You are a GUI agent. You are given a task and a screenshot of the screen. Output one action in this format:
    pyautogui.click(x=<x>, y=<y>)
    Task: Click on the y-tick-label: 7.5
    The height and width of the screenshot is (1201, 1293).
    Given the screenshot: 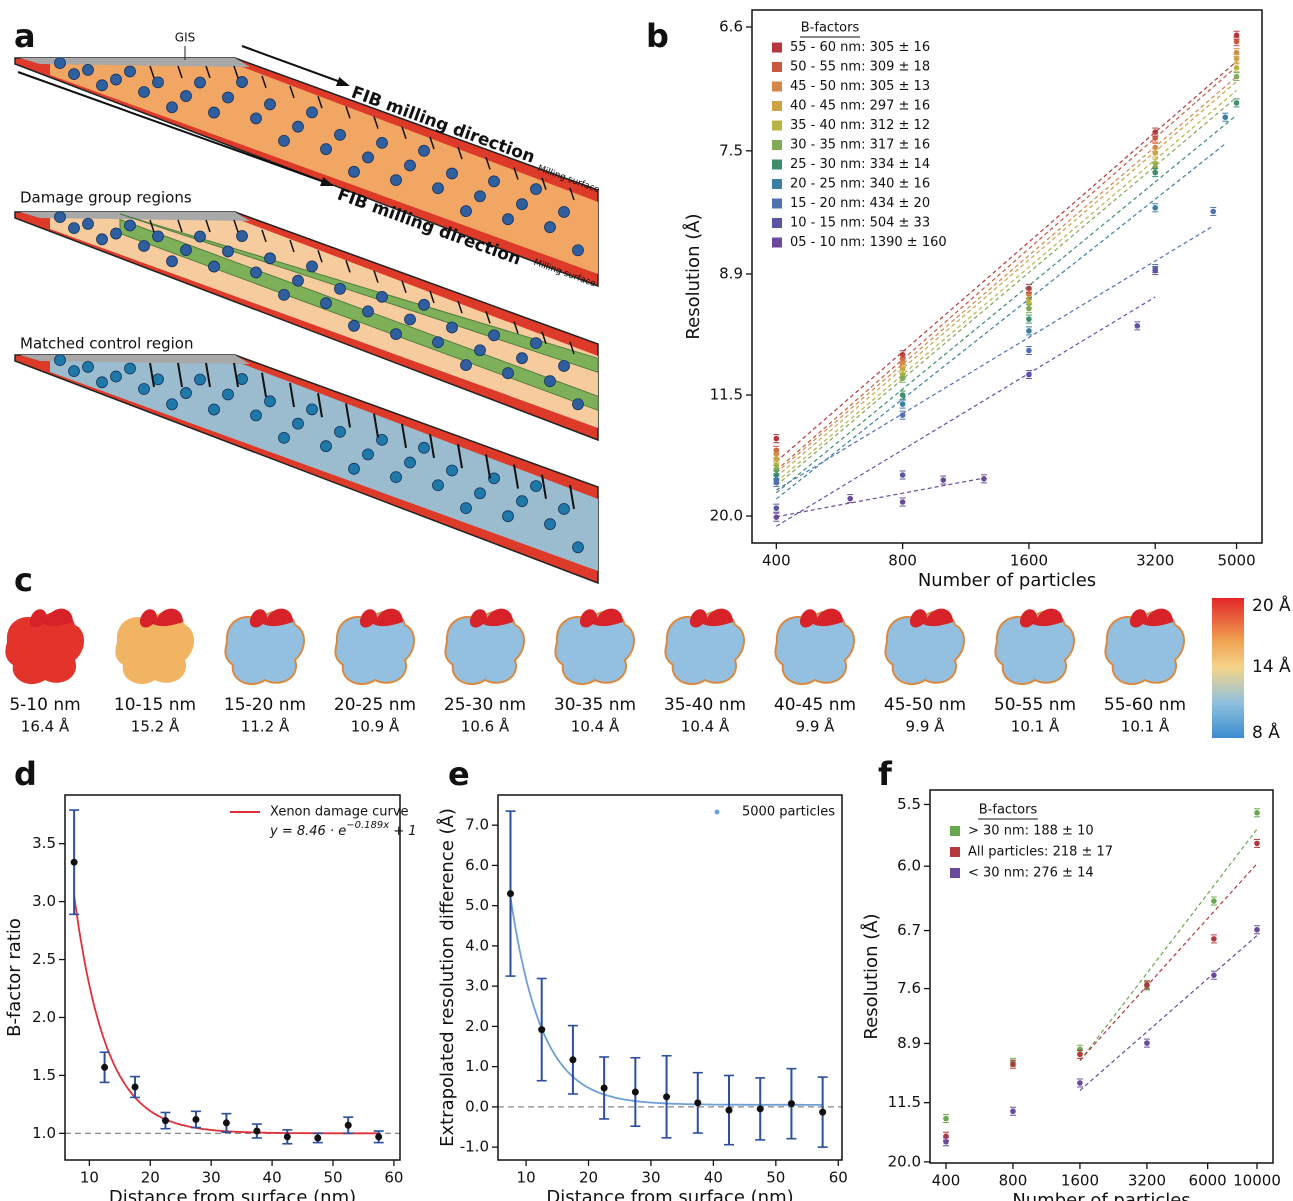 What is the action you would take?
    pyautogui.click(x=731, y=150)
    